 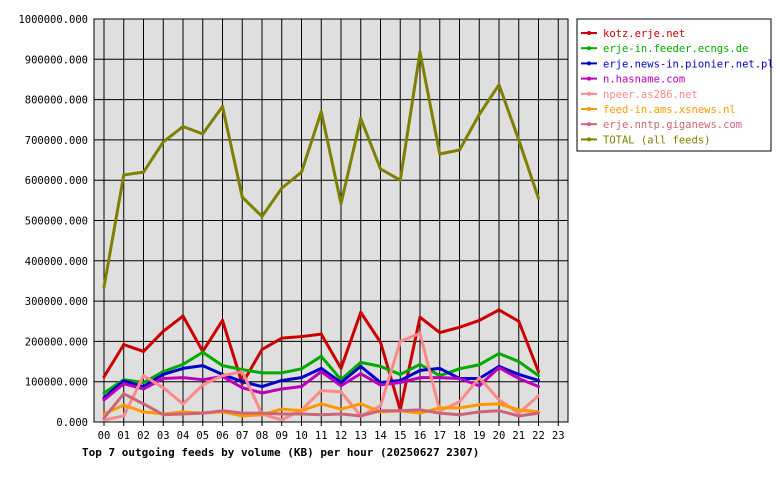 What do you see at coordinates (56, 181) in the screenshot?
I see `y-tick-label: 600000.000` at bounding box center [56, 181].